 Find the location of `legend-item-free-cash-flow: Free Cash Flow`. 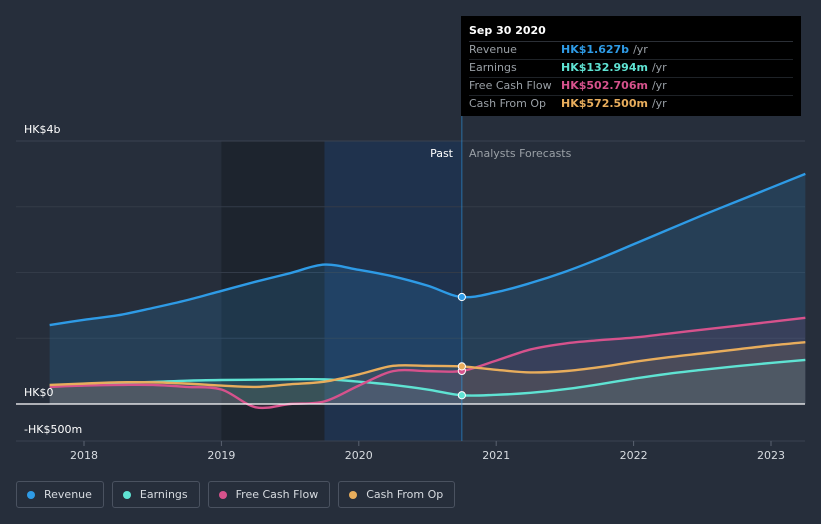

legend-item-free-cash-flow: Free Cash Flow is located at coordinates (269, 494).